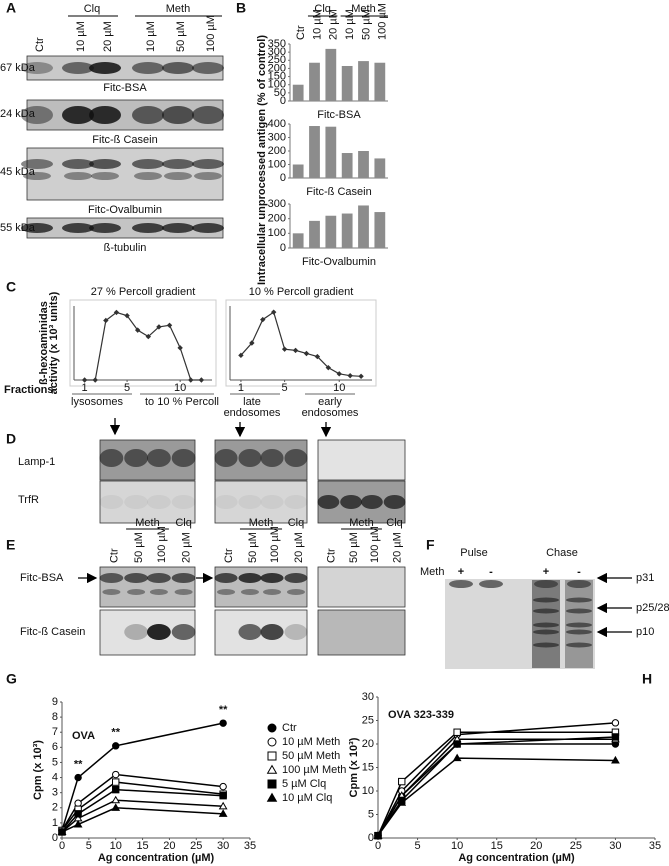  I want to click on y-tick-label: 3, so click(55, 793).